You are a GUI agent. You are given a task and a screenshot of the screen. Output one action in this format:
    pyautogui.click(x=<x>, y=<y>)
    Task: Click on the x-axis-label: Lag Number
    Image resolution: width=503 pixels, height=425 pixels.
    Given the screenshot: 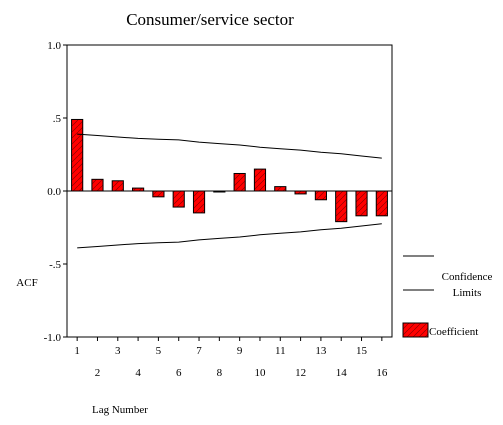 What is the action you would take?
    pyautogui.click(x=120, y=410)
    